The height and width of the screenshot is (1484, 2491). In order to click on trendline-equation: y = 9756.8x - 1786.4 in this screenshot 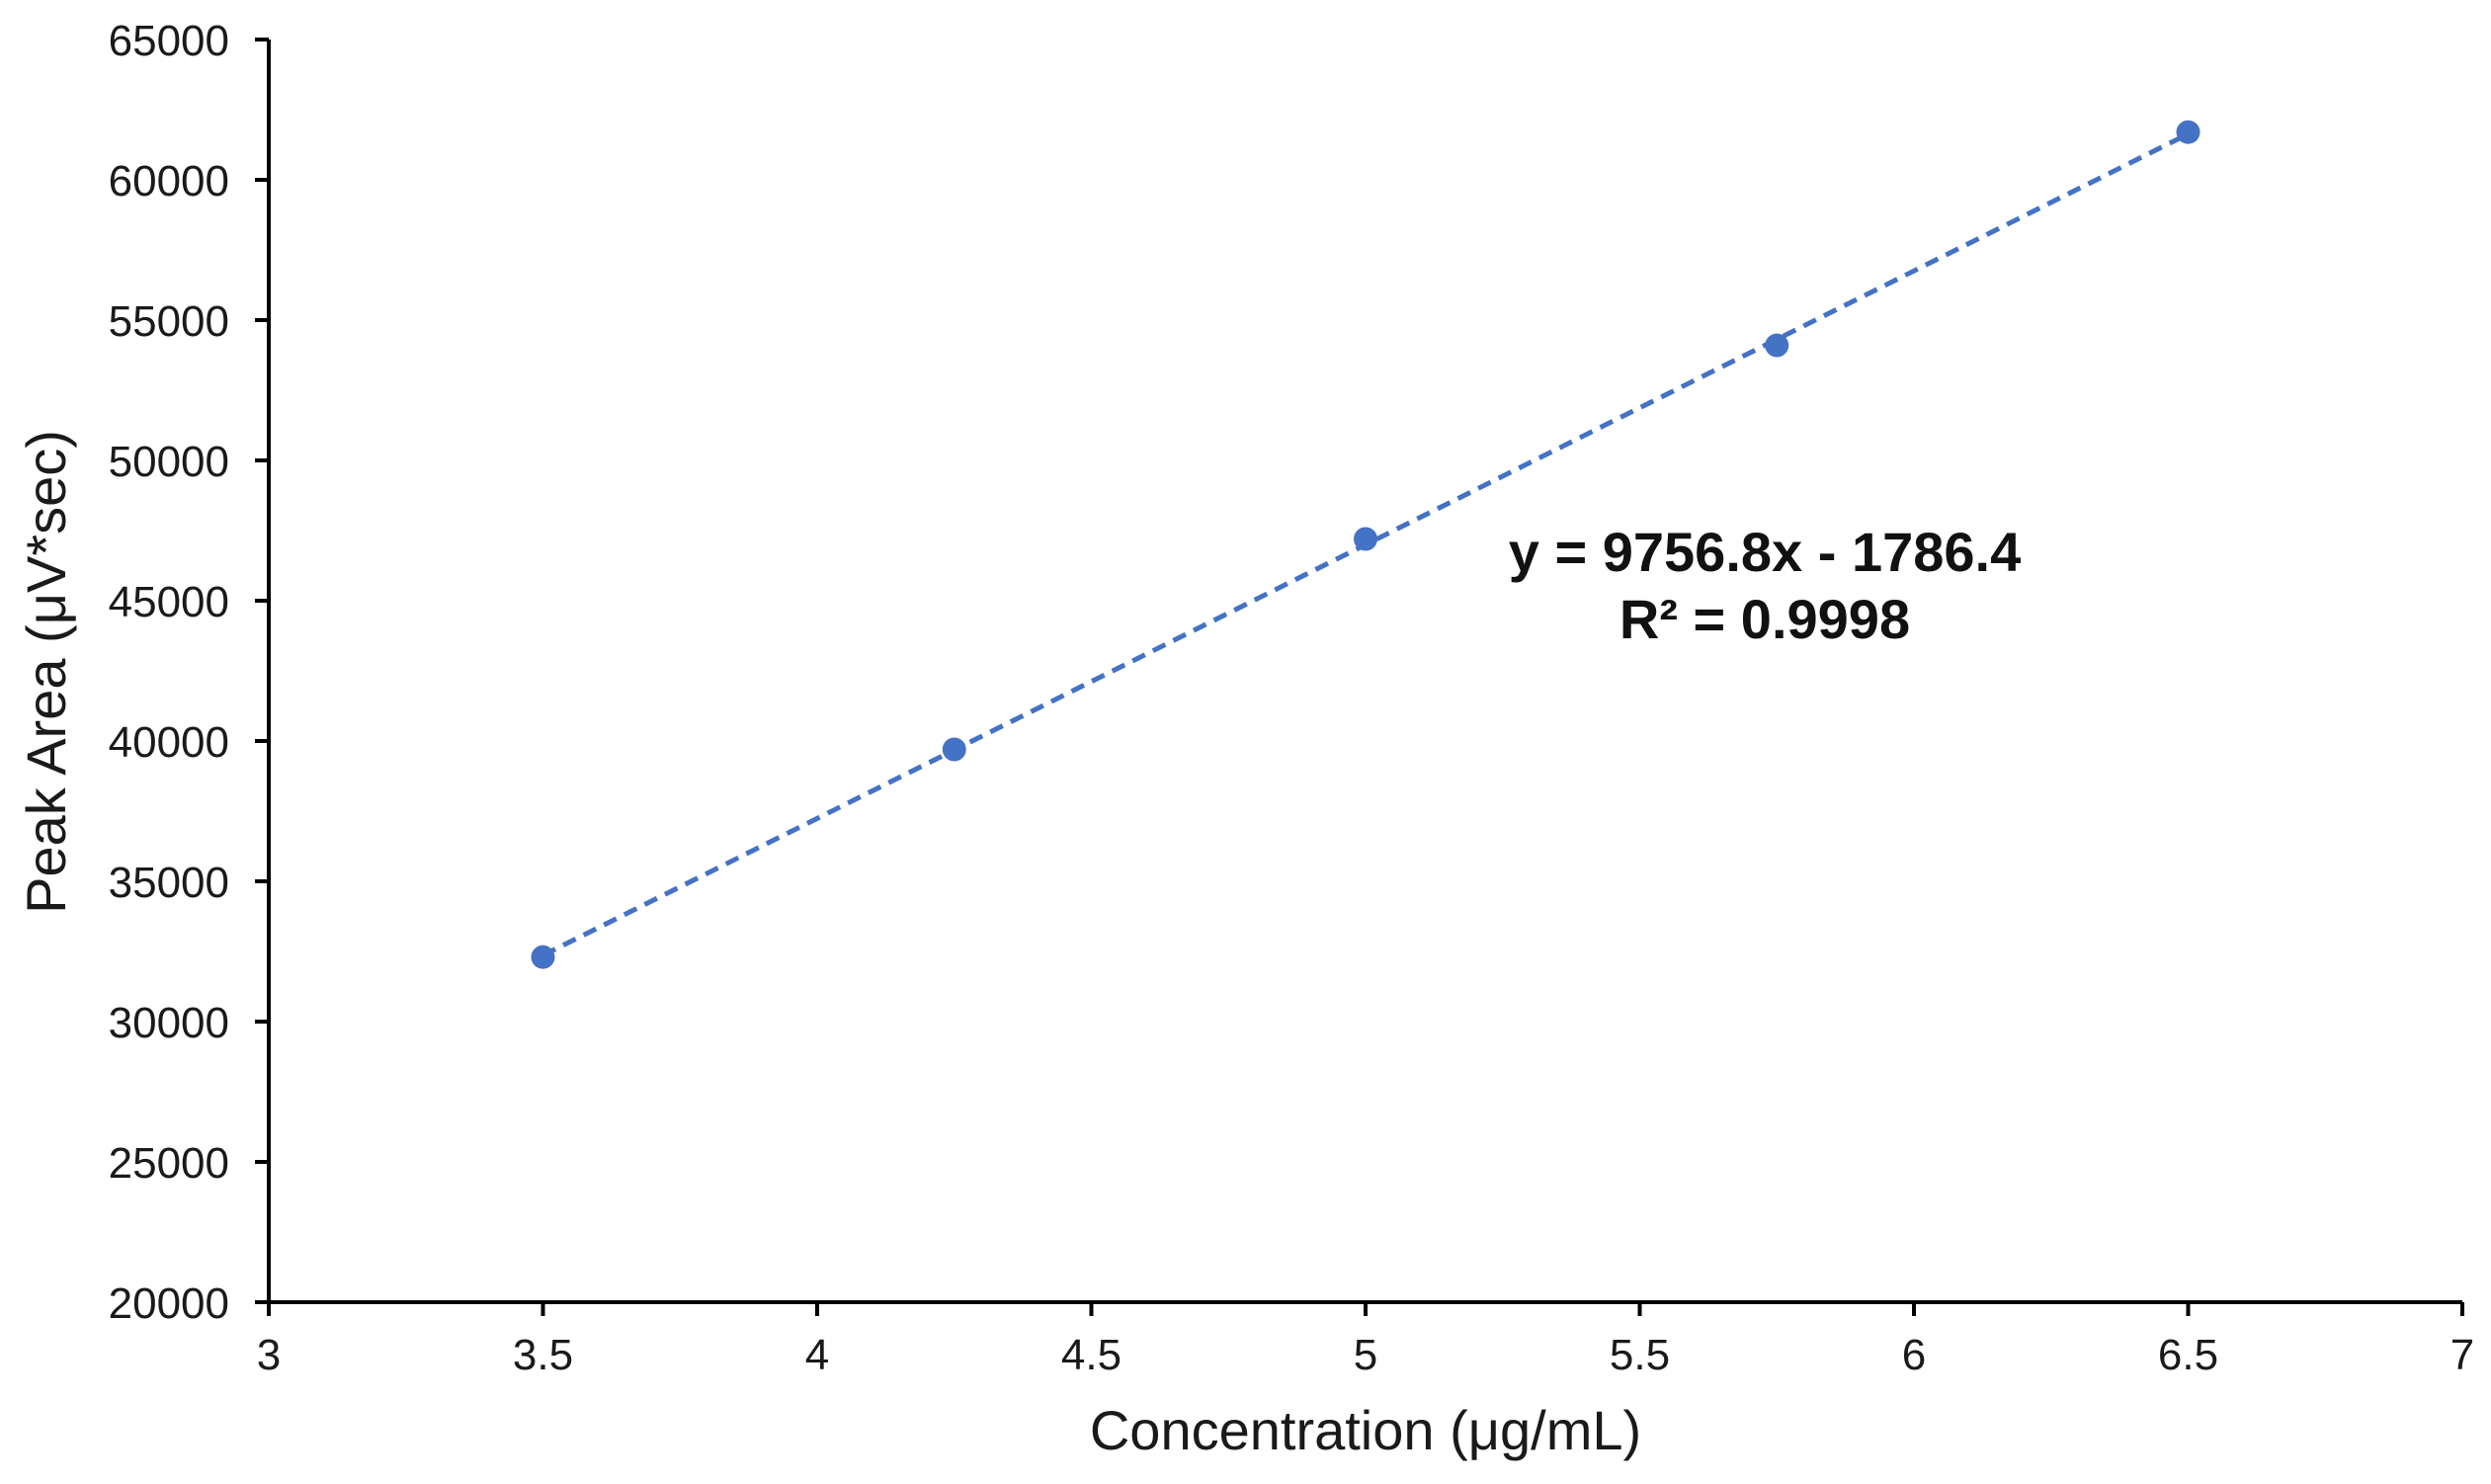, I will do `click(1765, 552)`.